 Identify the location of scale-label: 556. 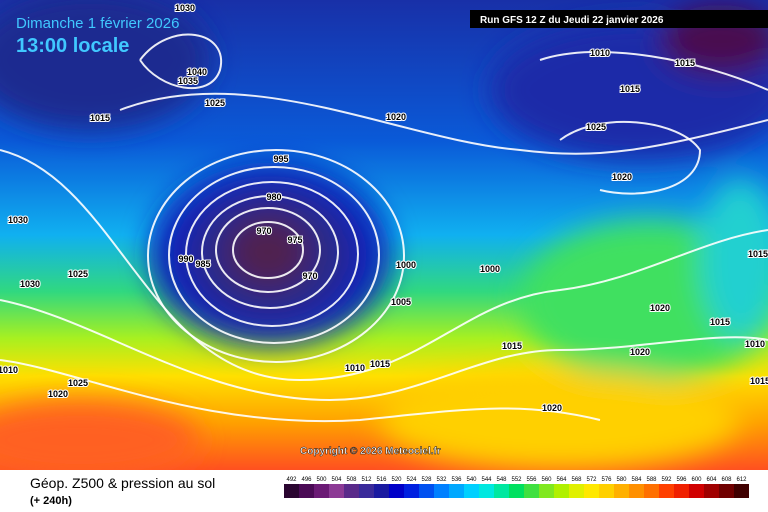
(531, 480).